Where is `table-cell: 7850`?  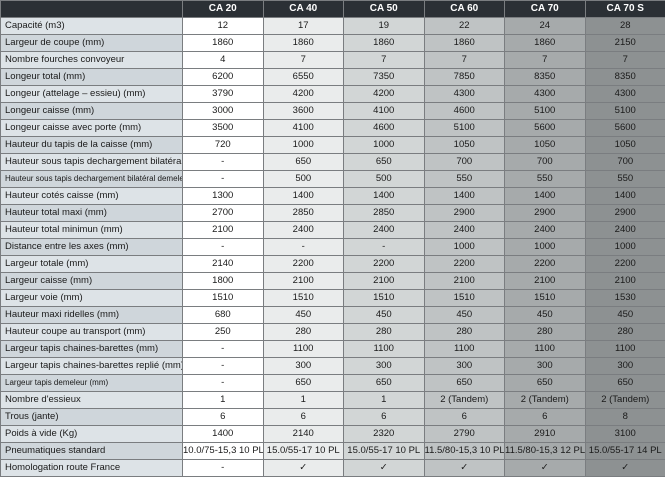 table-cell: 7850 is located at coordinates (464, 77).